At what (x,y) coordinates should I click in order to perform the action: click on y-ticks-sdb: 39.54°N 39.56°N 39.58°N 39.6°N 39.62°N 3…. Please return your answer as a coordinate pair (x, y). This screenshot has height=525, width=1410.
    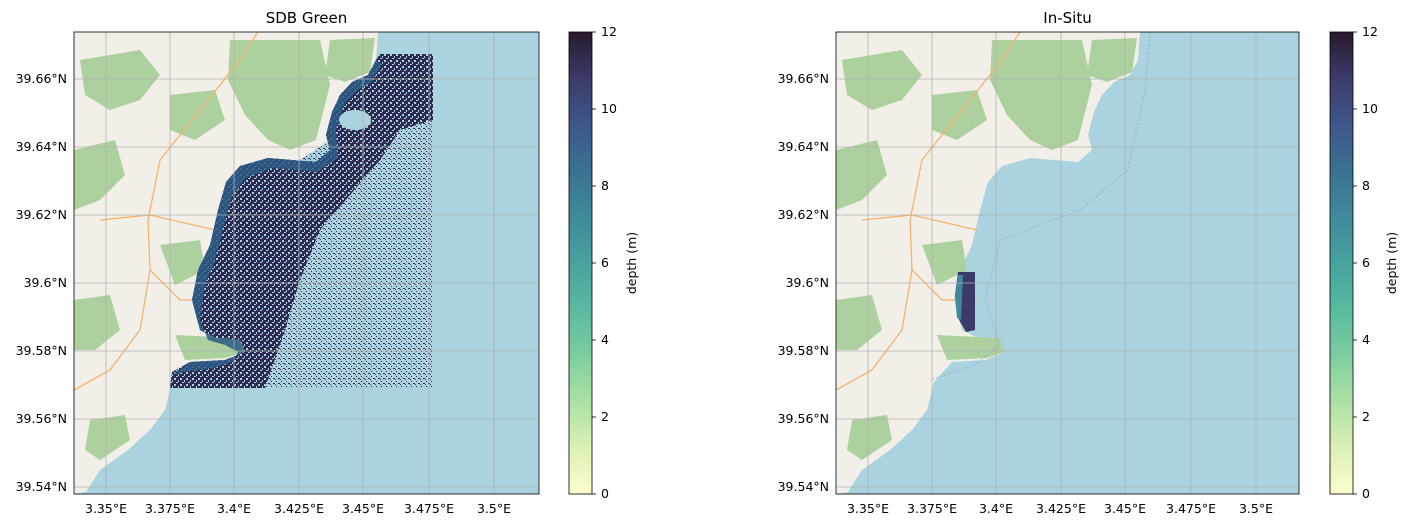
    Looking at the image, I should click on (41, 282).